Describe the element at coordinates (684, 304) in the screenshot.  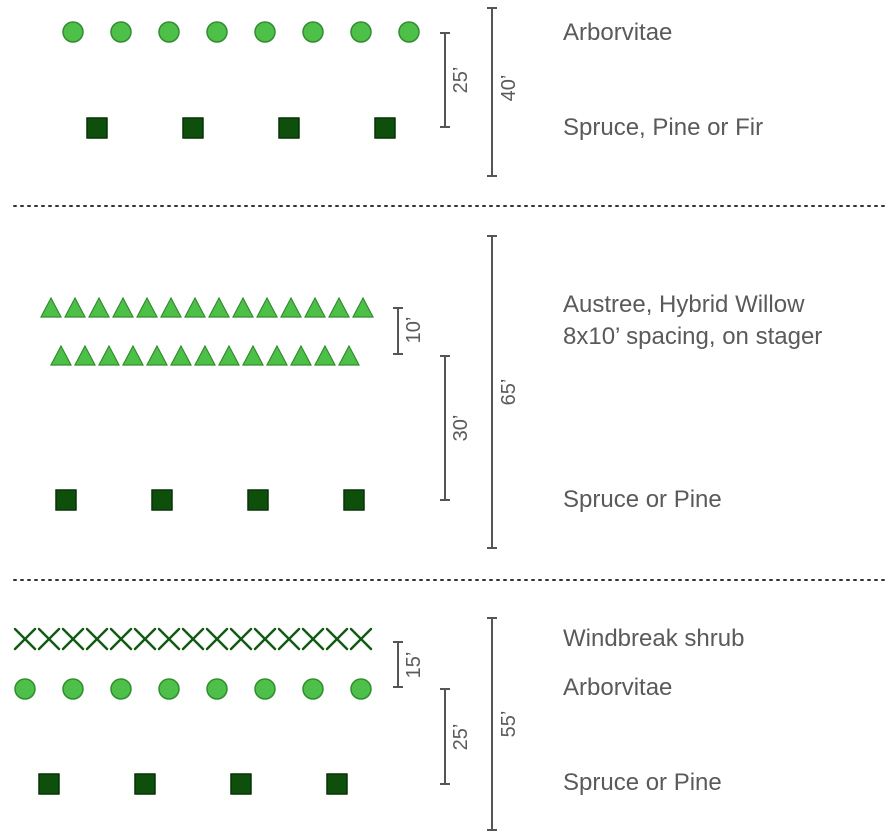
I see `row-label-austree-willow: Austree, Hybrid Willow` at that location.